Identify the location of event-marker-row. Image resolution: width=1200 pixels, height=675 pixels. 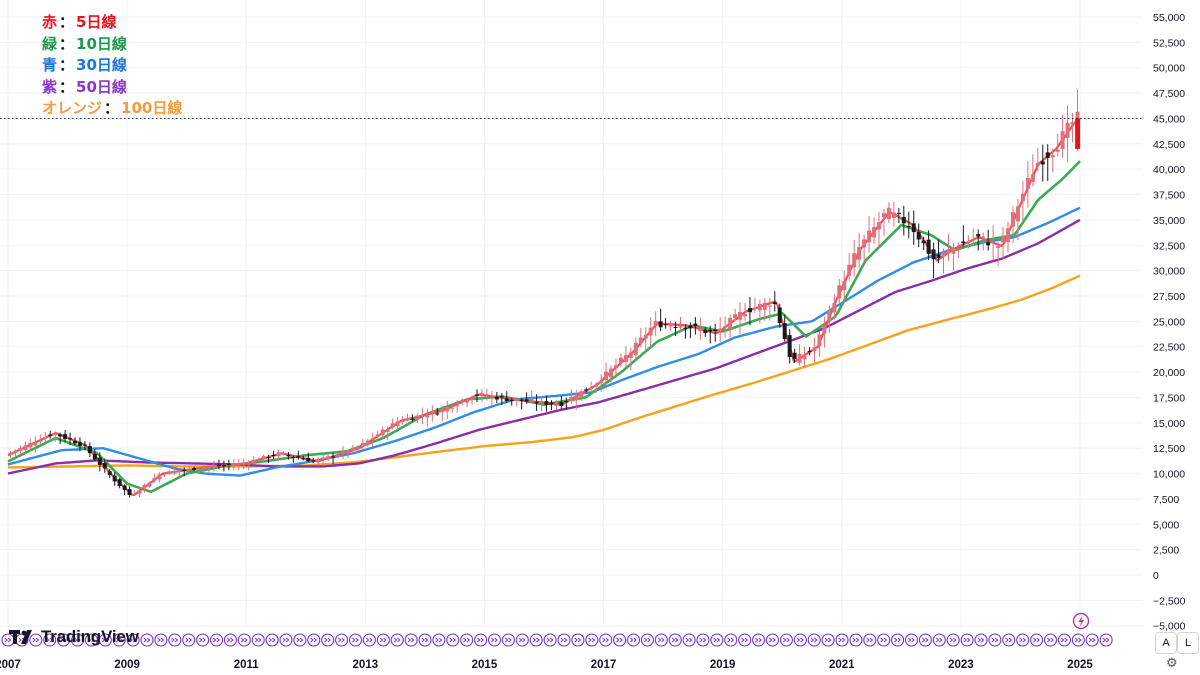
(557, 640).